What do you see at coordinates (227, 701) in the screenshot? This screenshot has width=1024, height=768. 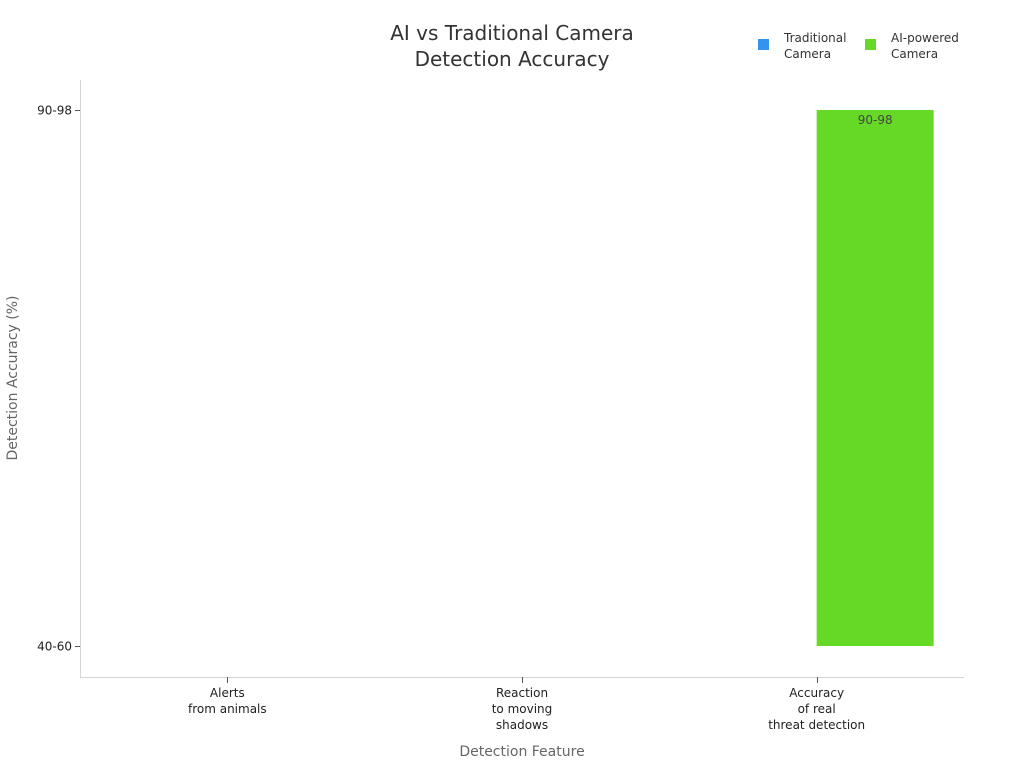 I see `x-tick-label: Alerts from animals` at bounding box center [227, 701].